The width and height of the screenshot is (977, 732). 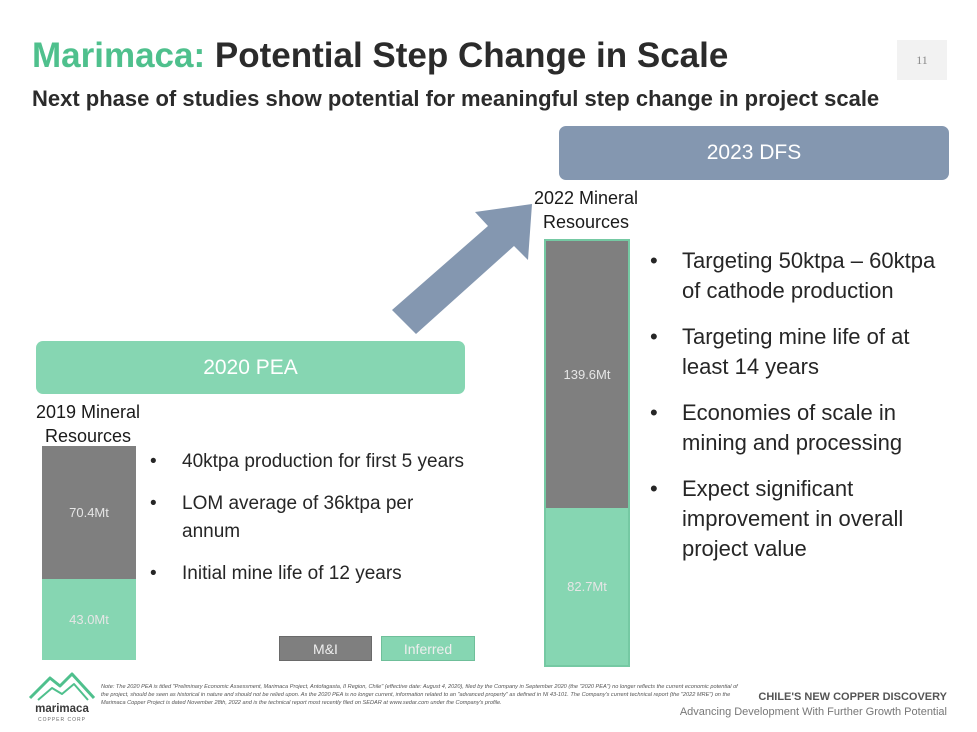 I want to click on page-title: Marimaca: Potential Step Change in Scale, so click(x=380, y=56).